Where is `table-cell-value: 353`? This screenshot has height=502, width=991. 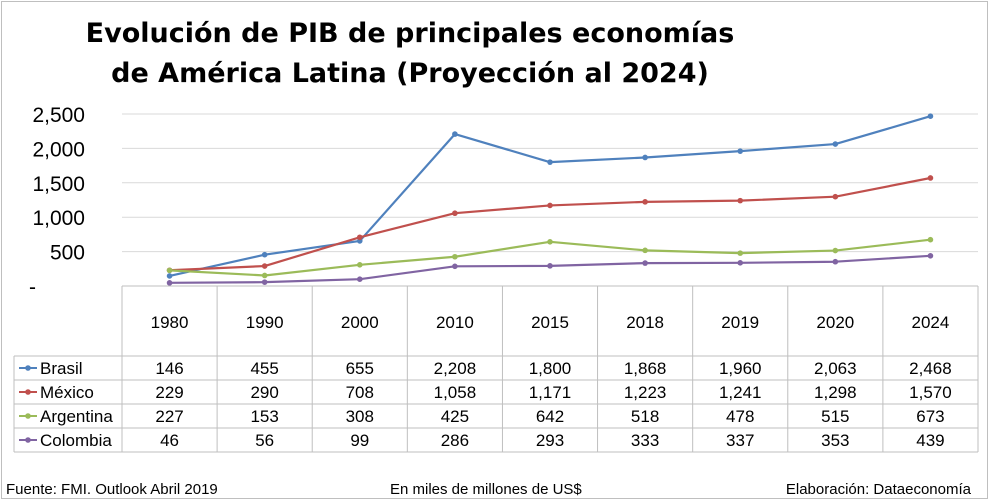 table-cell-value: 353 is located at coordinates (835, 440).